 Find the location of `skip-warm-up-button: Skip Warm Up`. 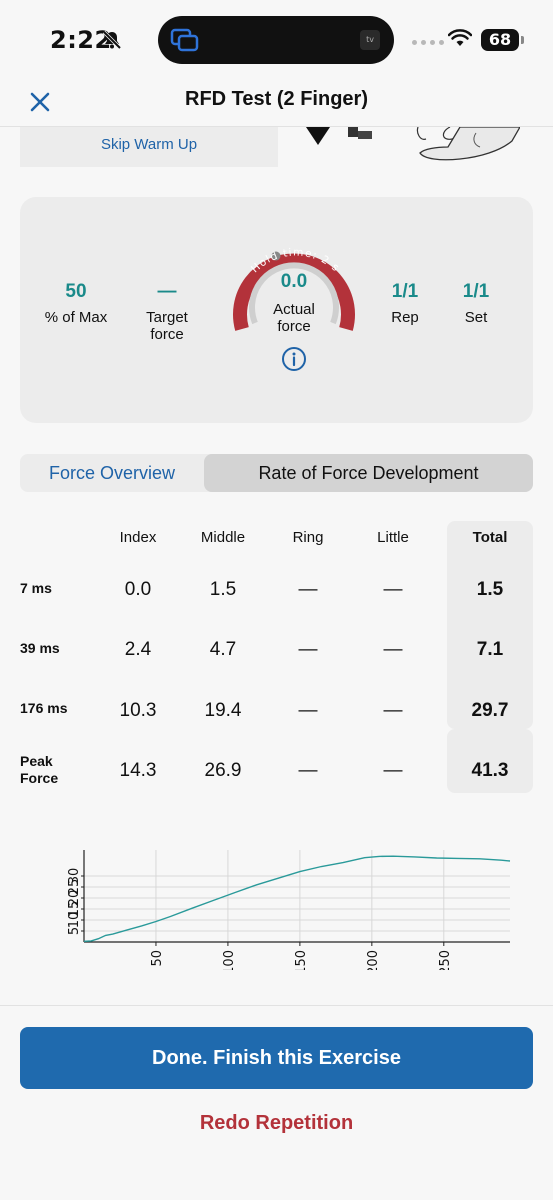

skip-warm-up-button: Skip Warm Up is located at coordinates (149, 147).